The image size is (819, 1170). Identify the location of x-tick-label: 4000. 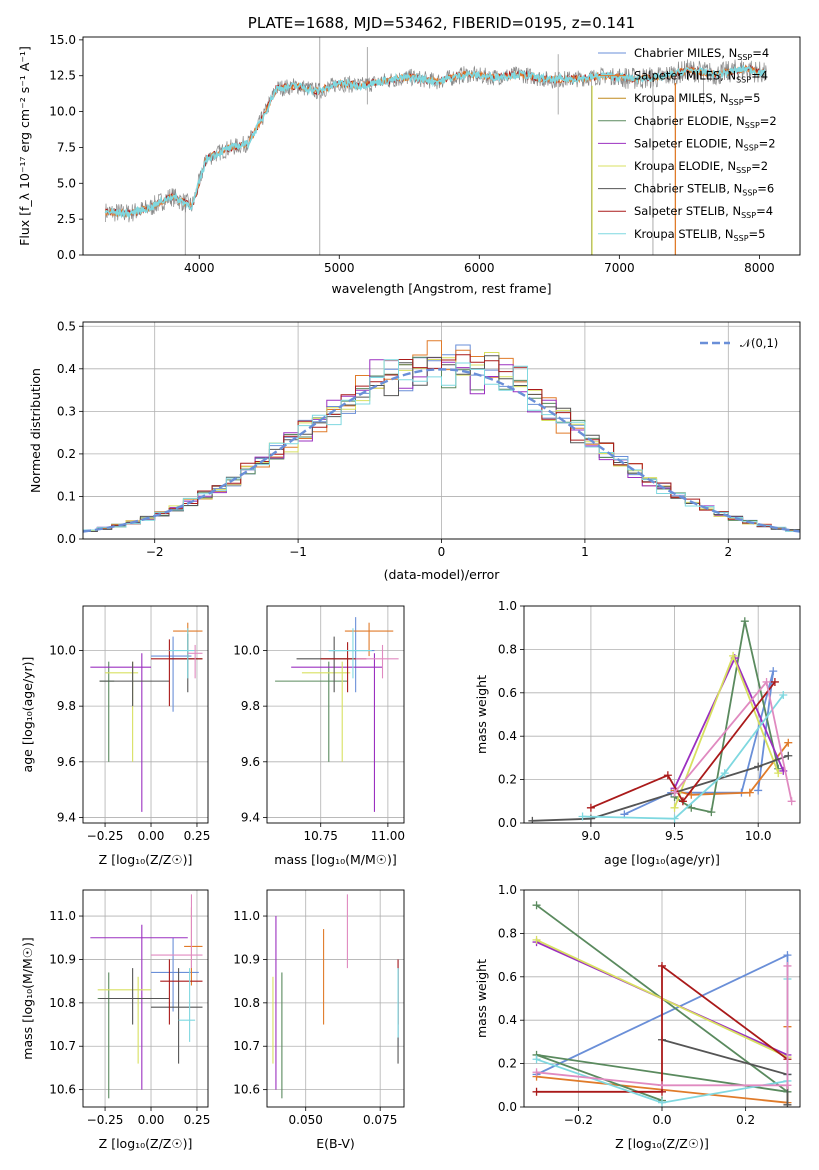
(199, 268).